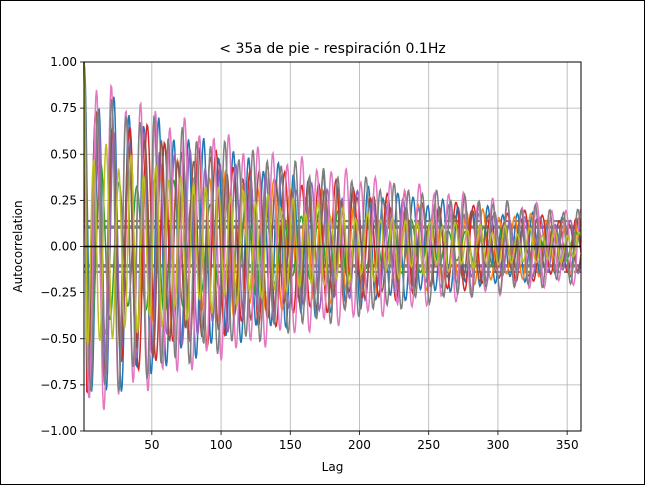 The height and width of the screenshot is (485, 645). What do you see at coordinates (58, 431) in the screenshot?
I see `y-tick-label: −1.00` at bounding box center [58, 431].